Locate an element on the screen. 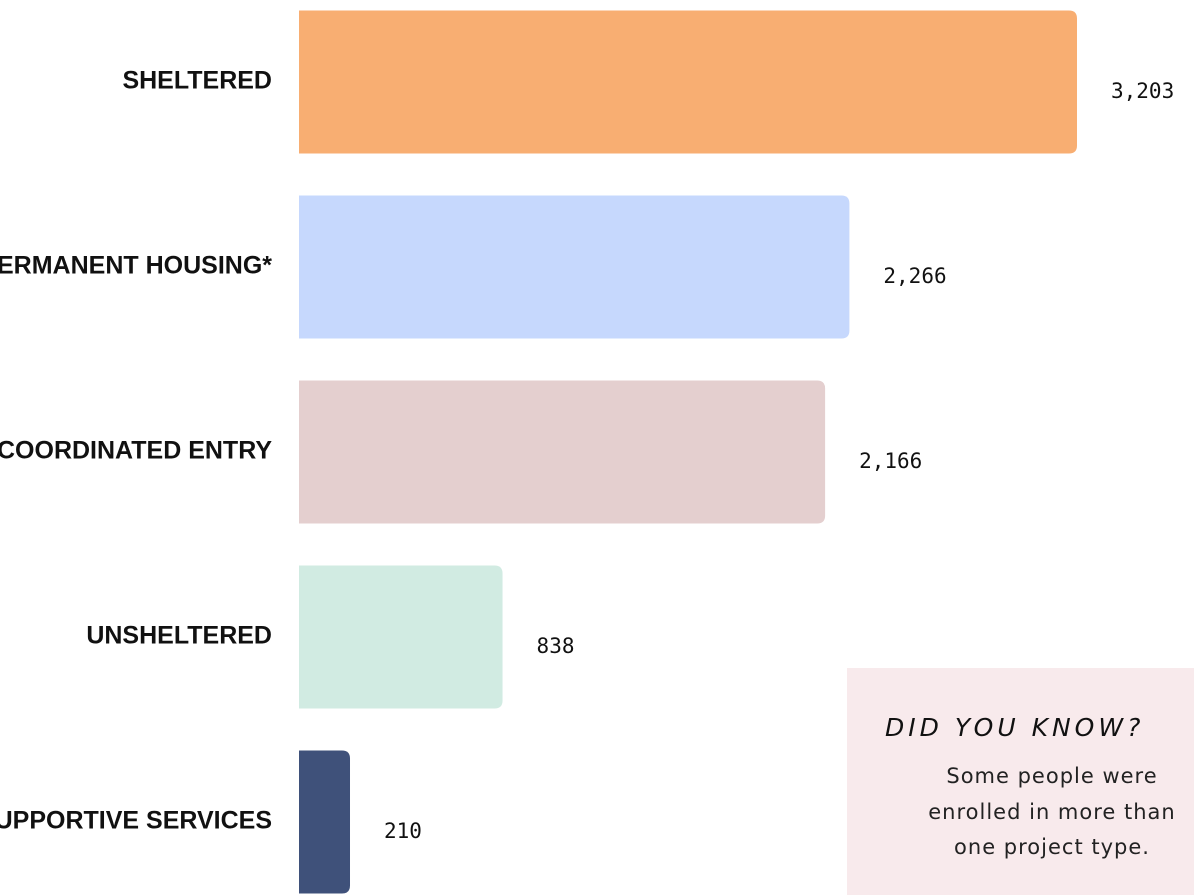  note-box is located at coordinates (1020, 781).